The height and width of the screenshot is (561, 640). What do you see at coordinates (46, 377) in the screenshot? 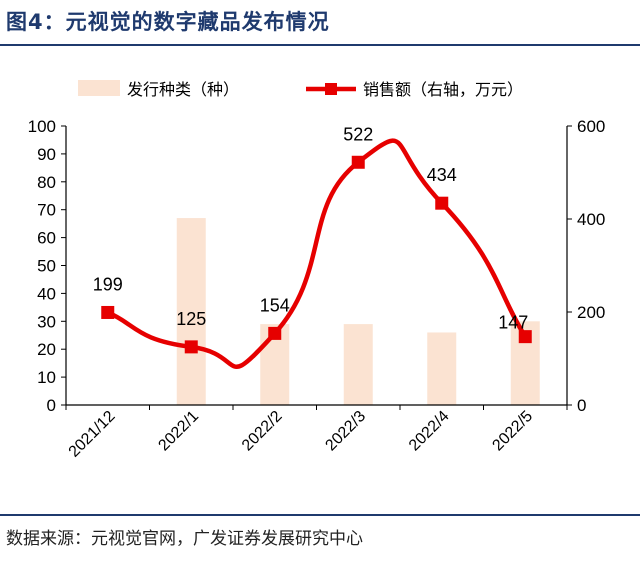
I see `left-tick-label: 10` at bounding box center [46, 377].